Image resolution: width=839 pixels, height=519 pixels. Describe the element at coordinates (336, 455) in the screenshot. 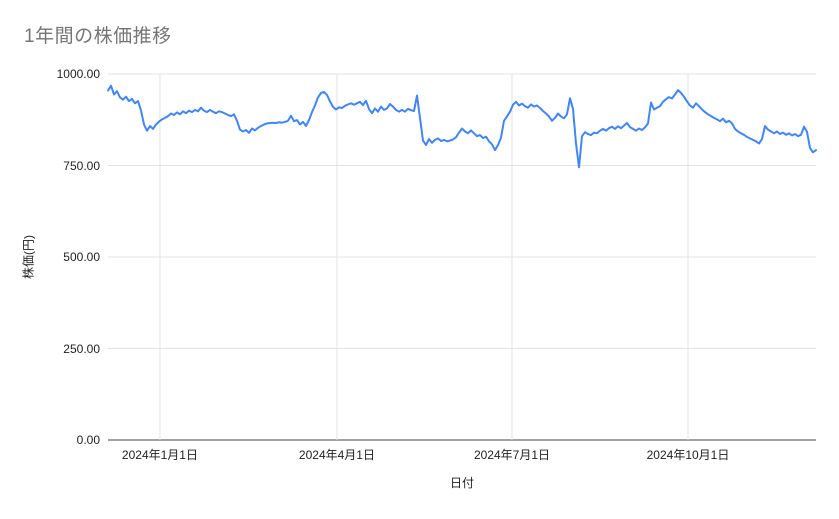

I see `x-tick-label: 2024年4月1日` at that location.